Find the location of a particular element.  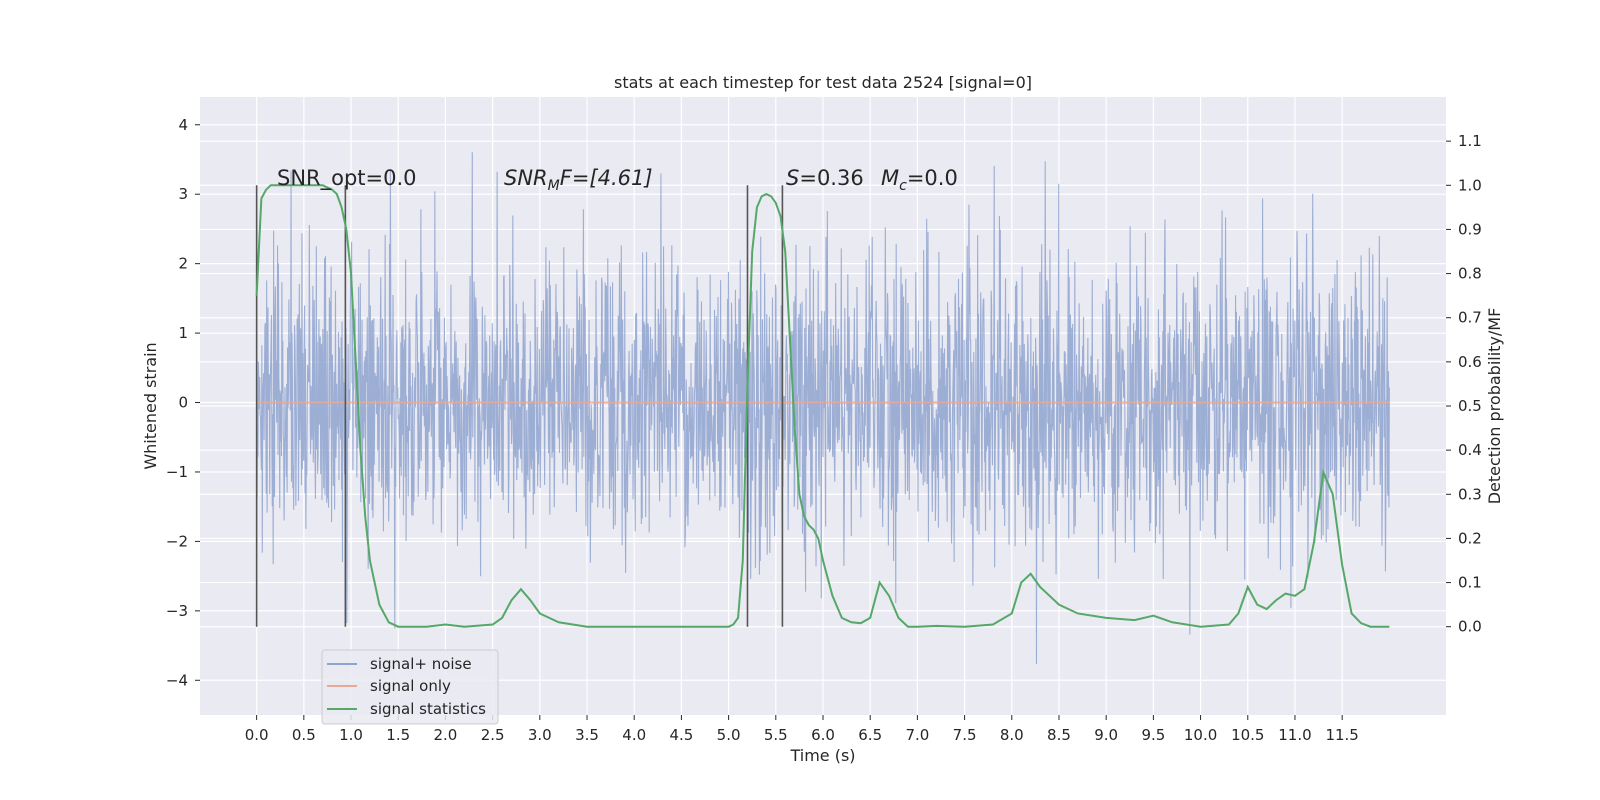

left-y-axis-ticks: −4 −3 −2 −1 0 1 2 3 4 is located at coordinates (183, 402).